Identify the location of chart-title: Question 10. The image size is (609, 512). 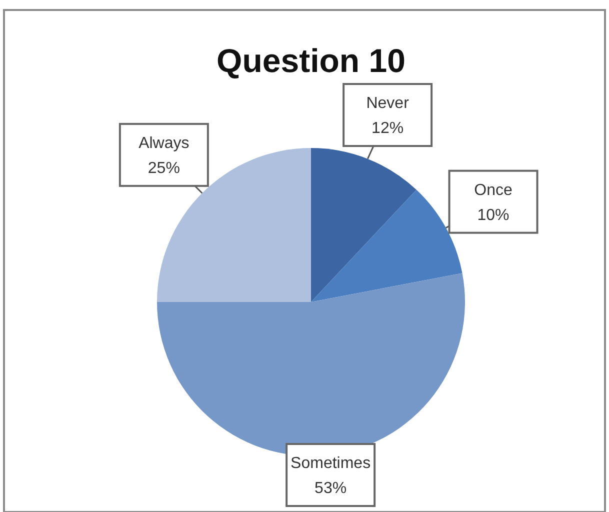
(311, 60).